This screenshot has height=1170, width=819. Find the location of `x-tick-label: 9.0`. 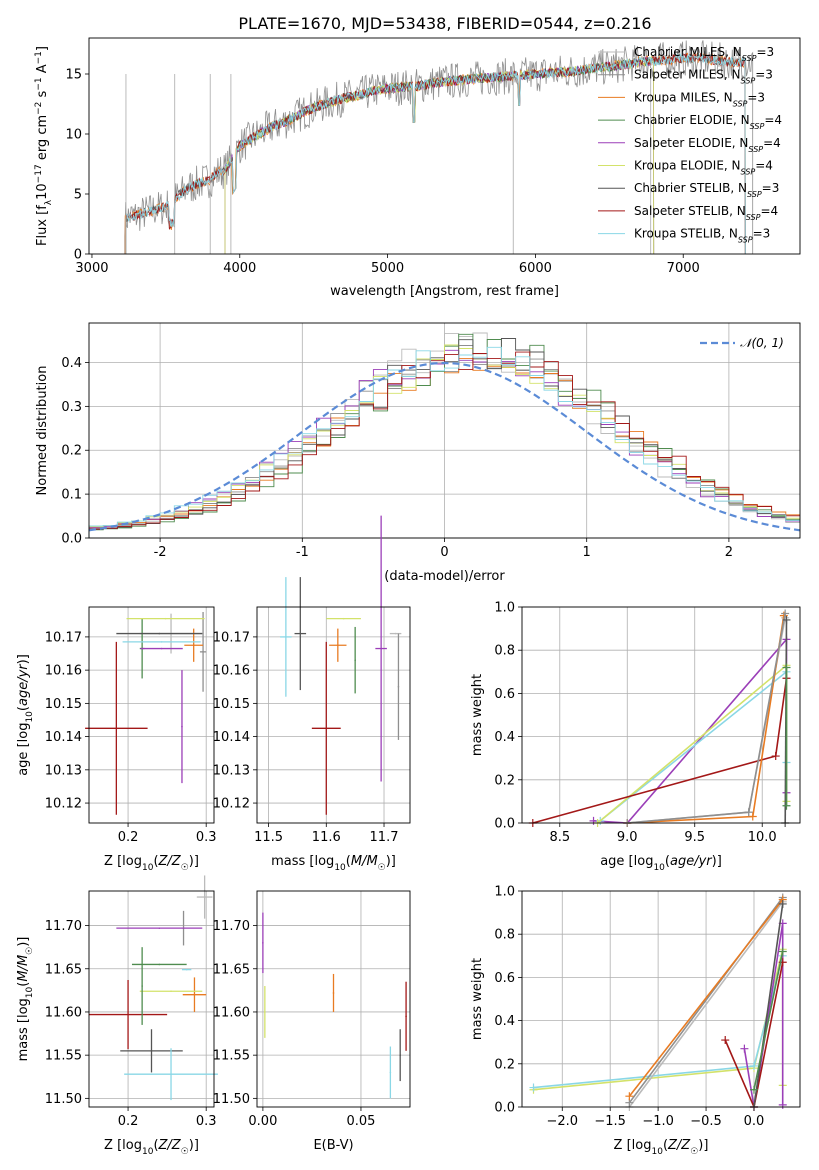

x-tick-label: 9.0 is located at coordinates (627, 837).